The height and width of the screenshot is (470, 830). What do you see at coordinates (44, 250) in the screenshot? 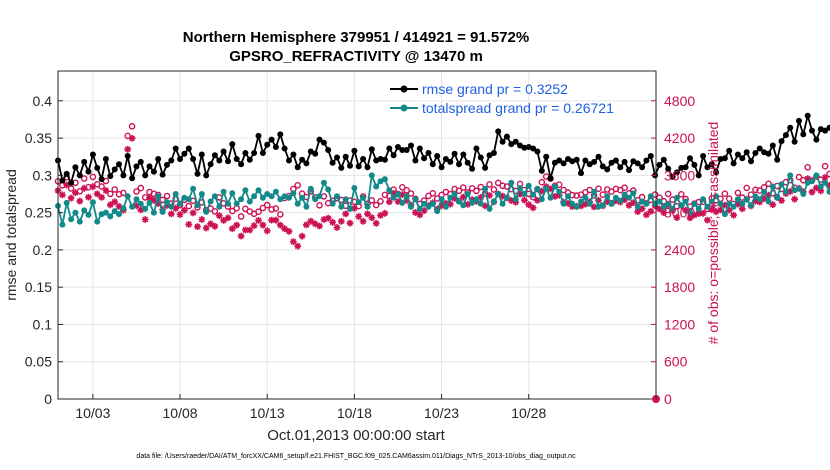
I see `y-axis-ticks: 0 0.05 0.1 0.15 0.2 0.25 0.3 0.35 0.4` at bounding box center [44, 250].